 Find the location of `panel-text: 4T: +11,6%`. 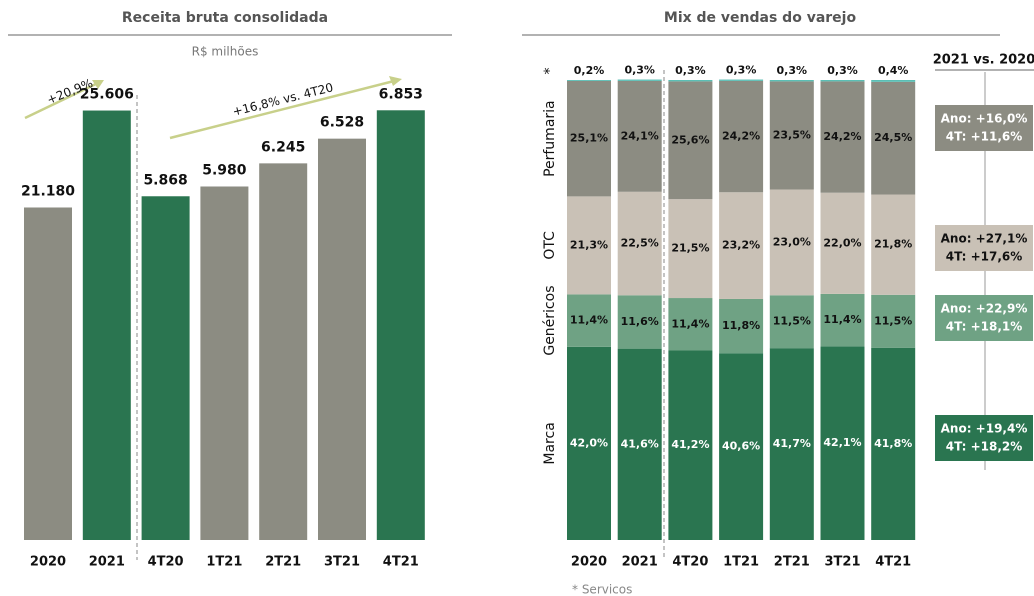

panel-text: 4T: +11,6% is located at coordinates (984, 137).